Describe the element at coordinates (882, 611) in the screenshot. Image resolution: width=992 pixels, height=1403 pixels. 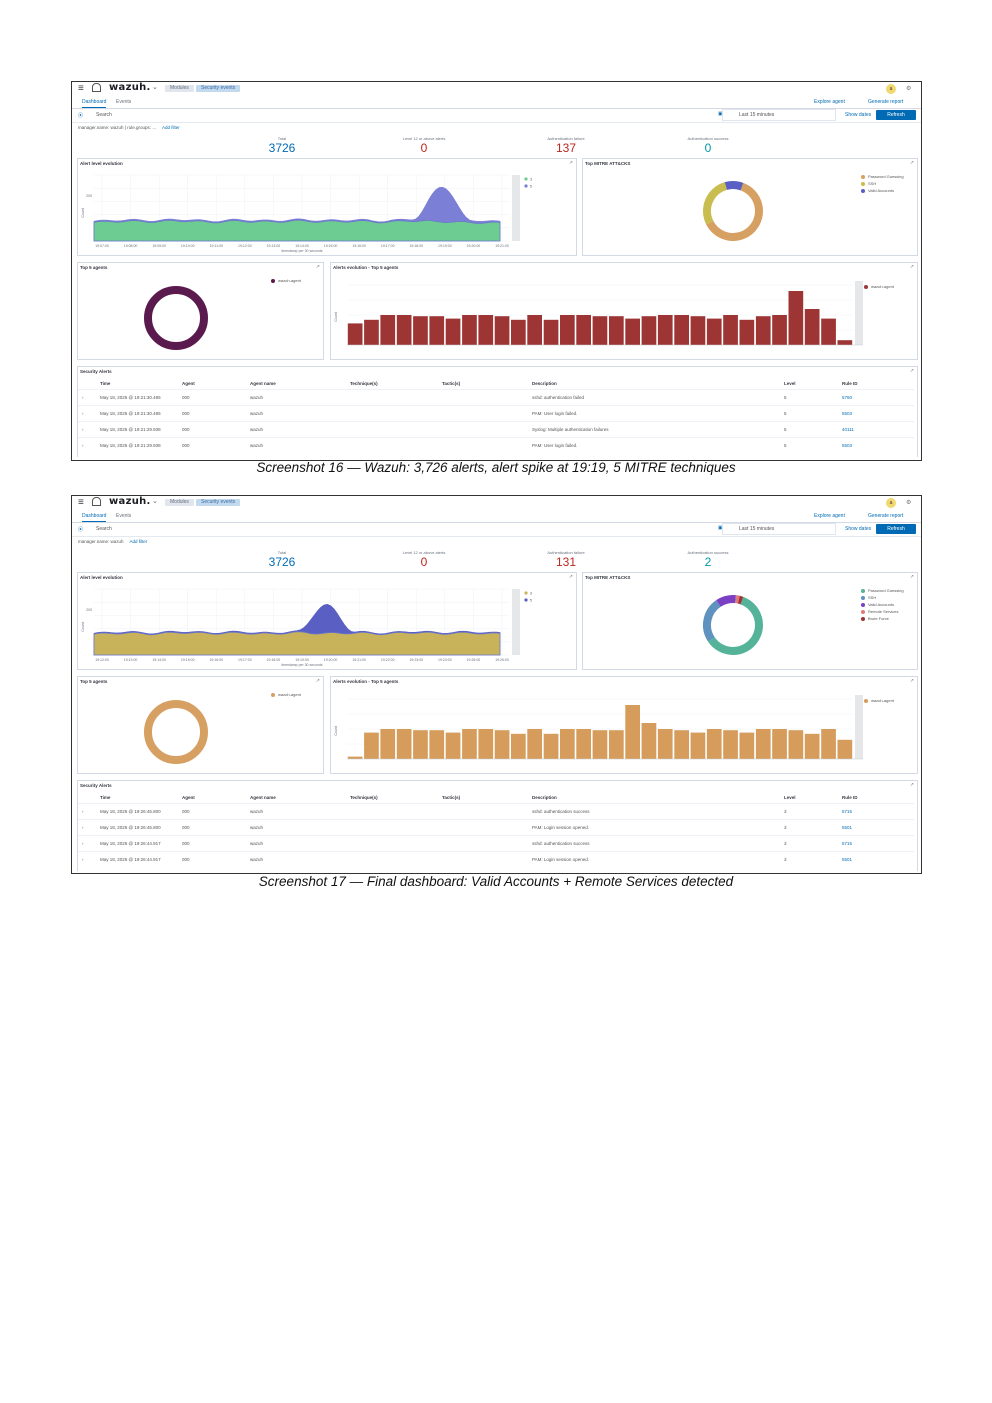
I see `legend-item: Remote Services` at that location.